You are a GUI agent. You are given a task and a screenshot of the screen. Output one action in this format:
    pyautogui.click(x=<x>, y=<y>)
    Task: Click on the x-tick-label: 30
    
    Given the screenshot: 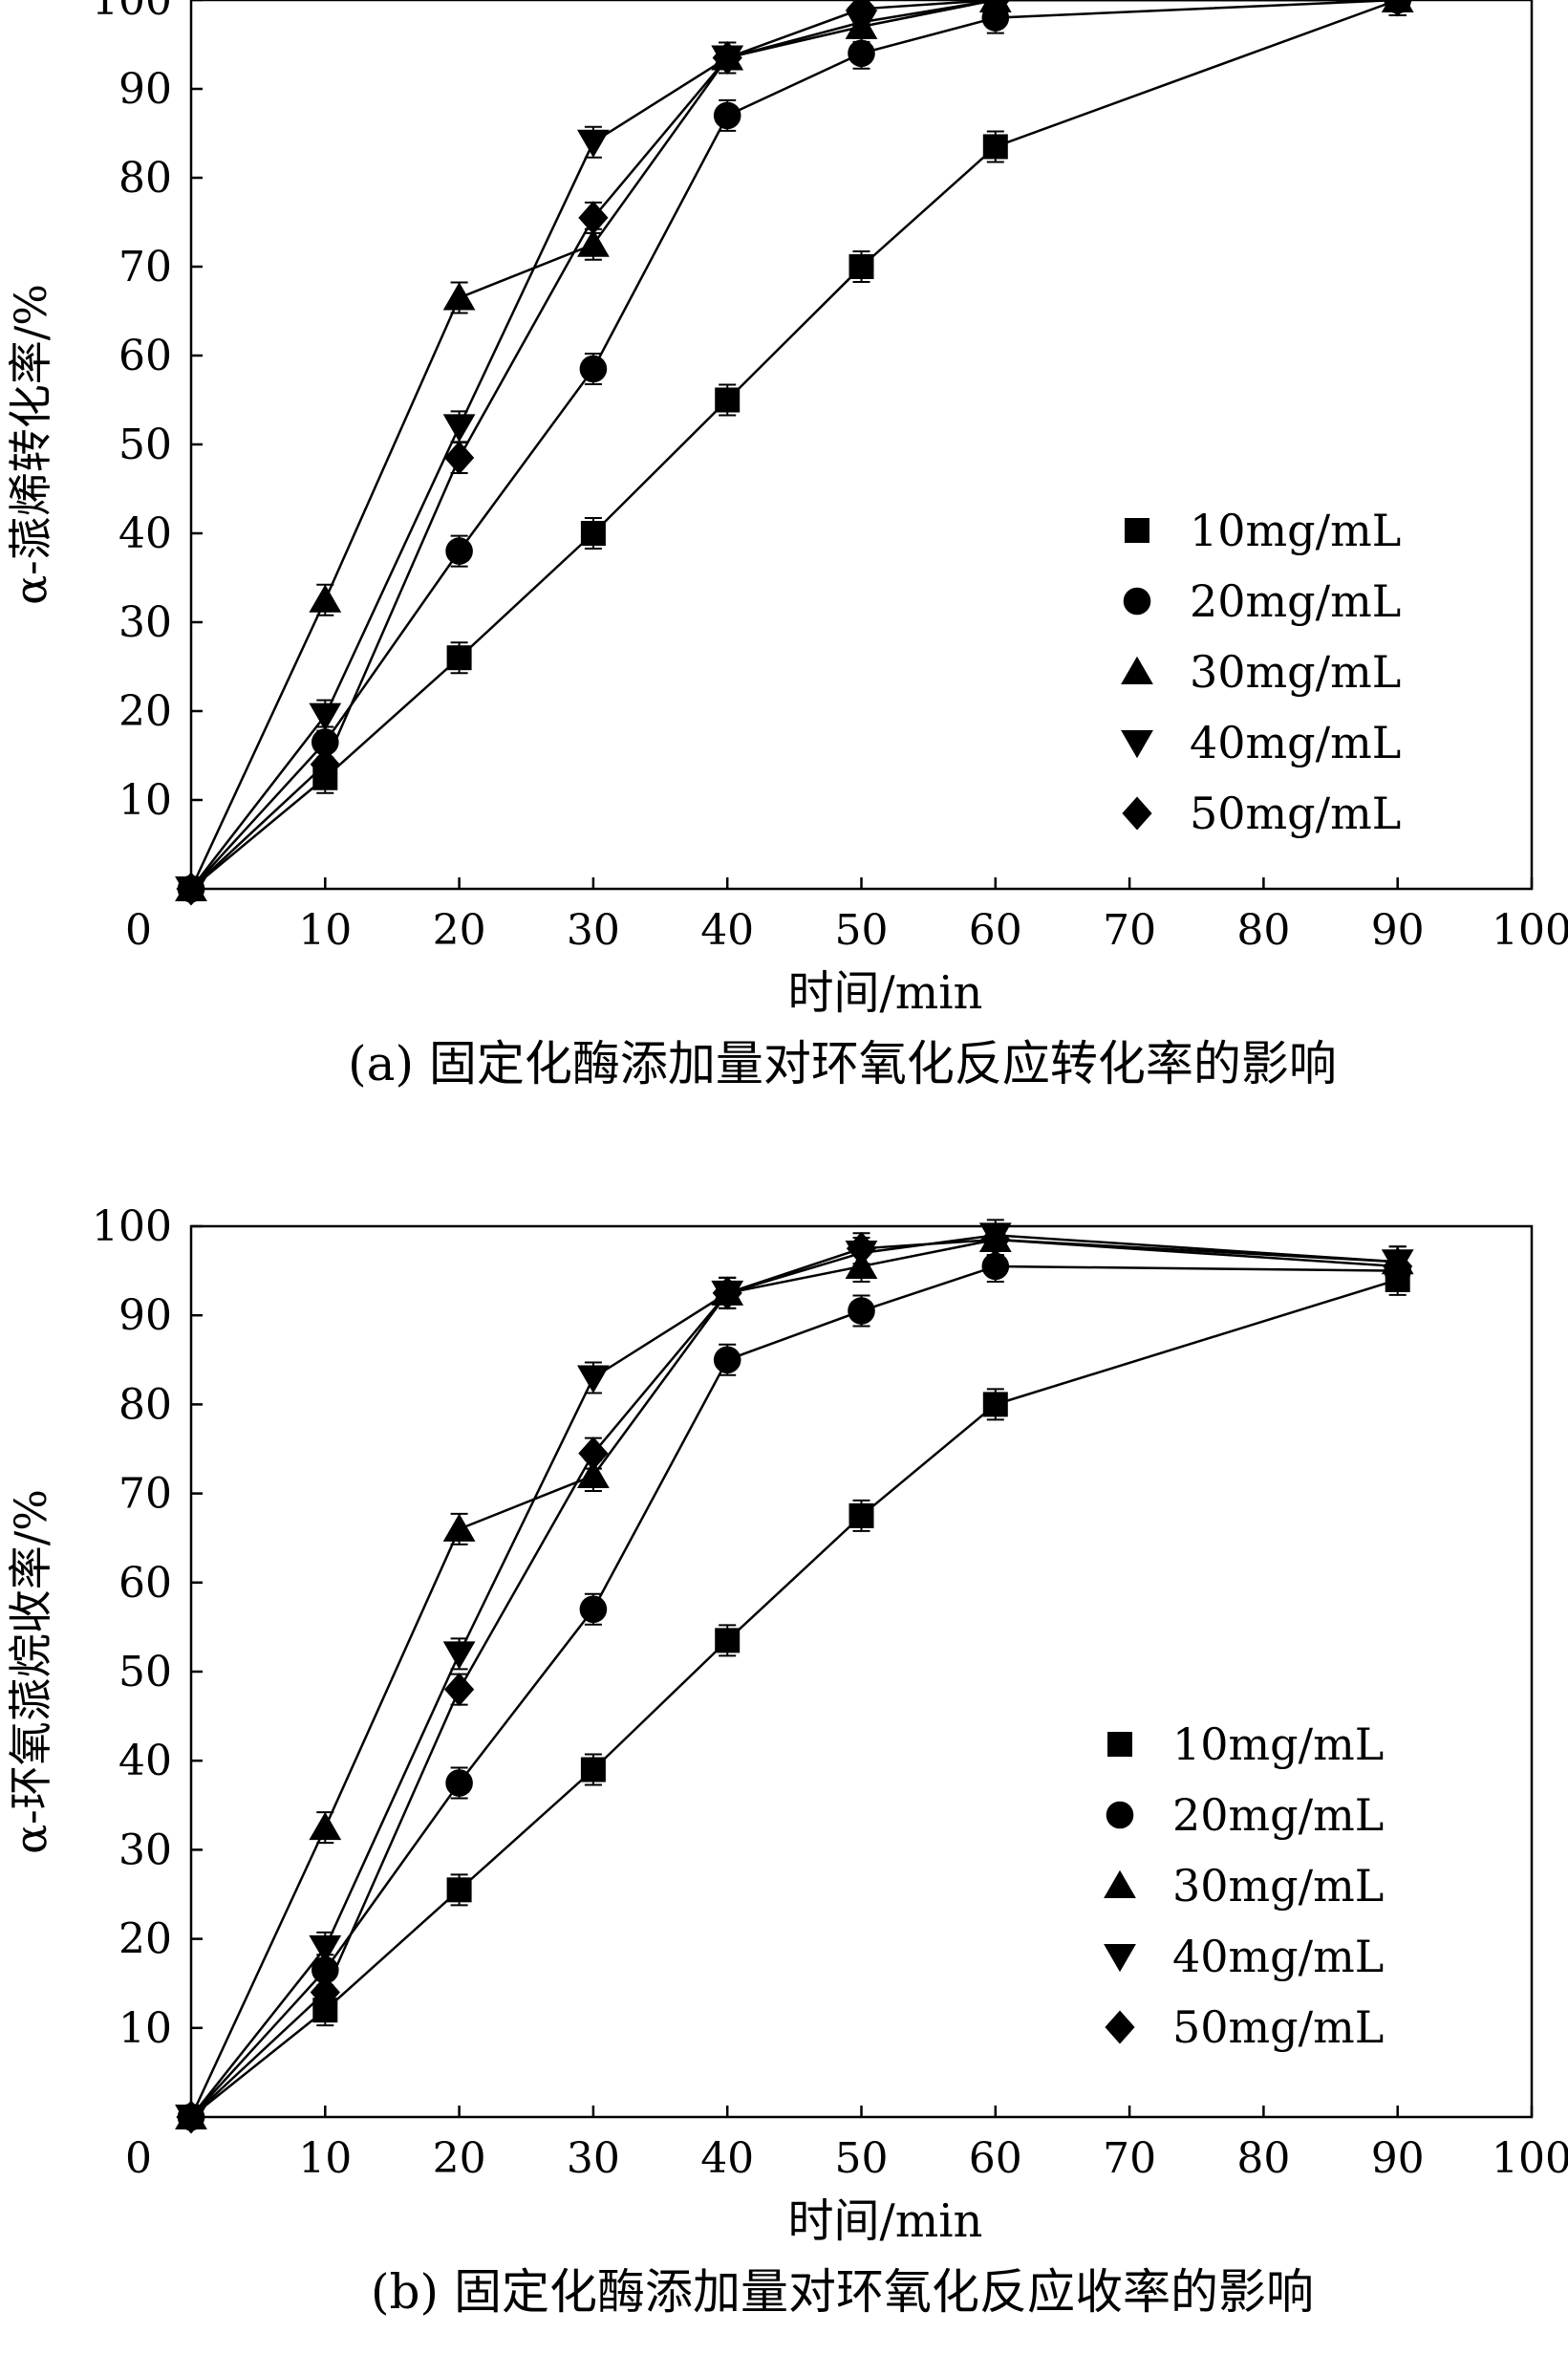 What is the action you would take?
    pyautogui.click(x=593, y=930)
    